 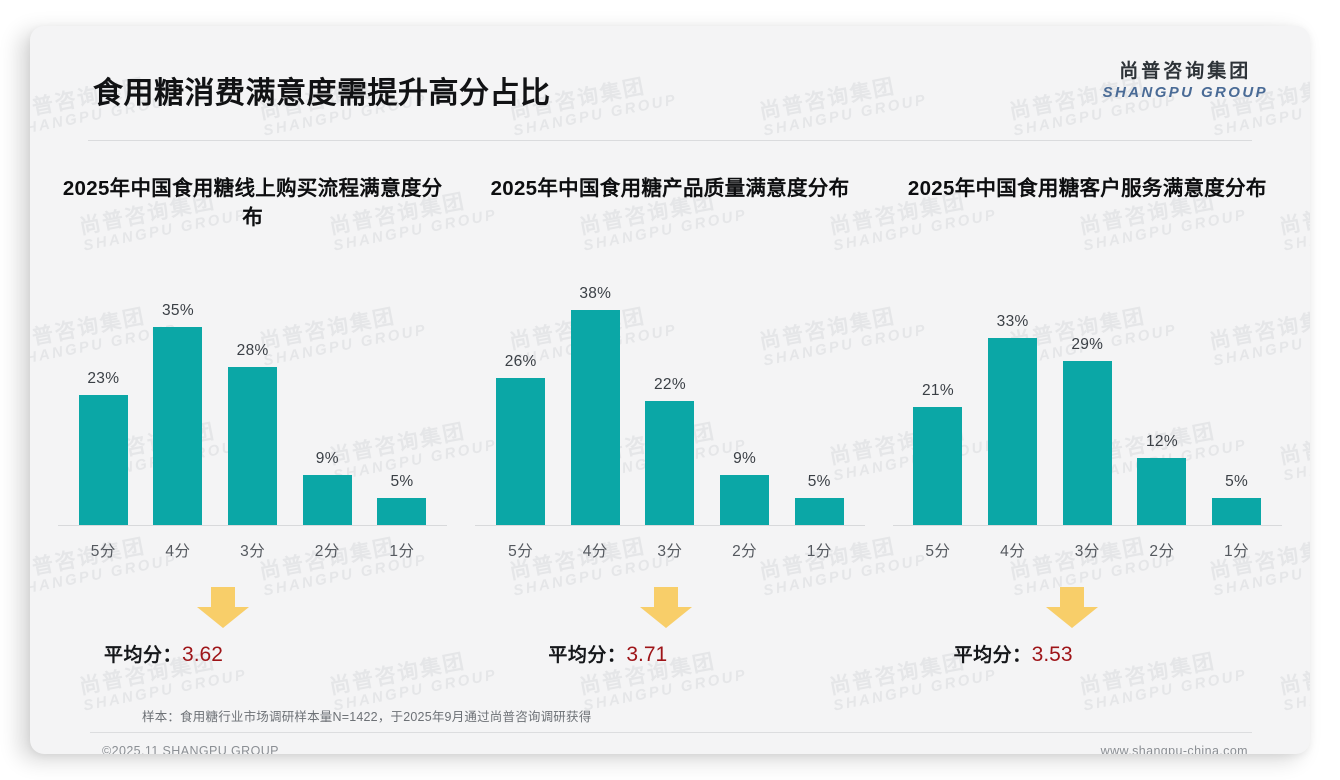 I want to click on bar-group: 23% 35% 28% 9% 5%, so click(x=252, y=401).